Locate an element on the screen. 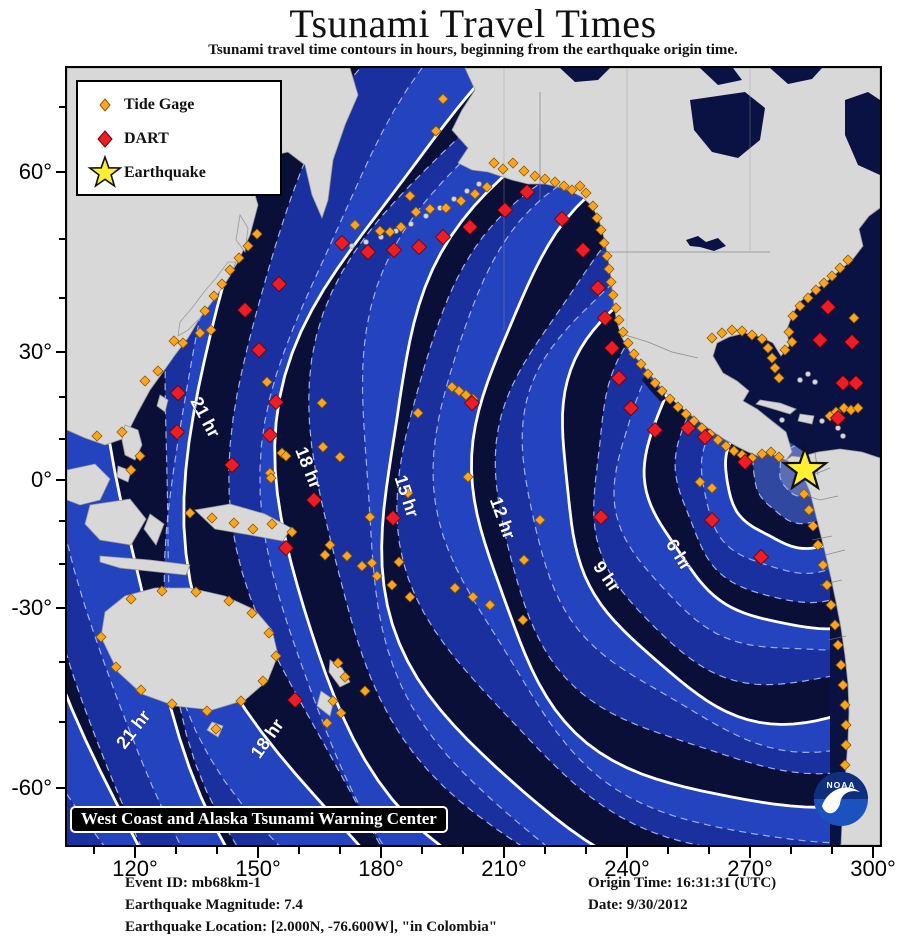  origin-time: Origin Time: 16:31:31 (UTC) is located at coordinates (682, 883).